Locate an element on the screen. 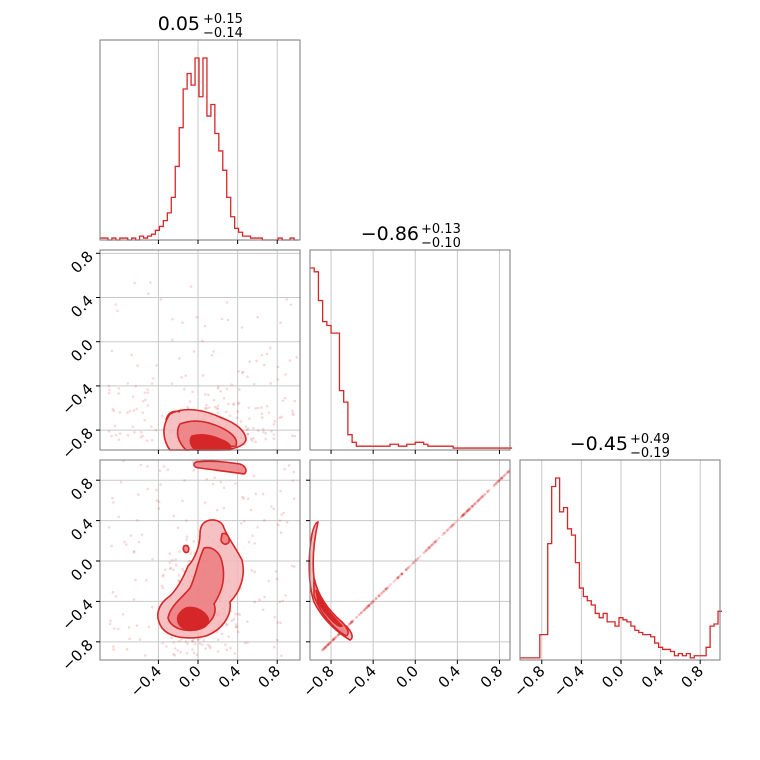  title-median: −0.86 is located at coordinates (390, 234).